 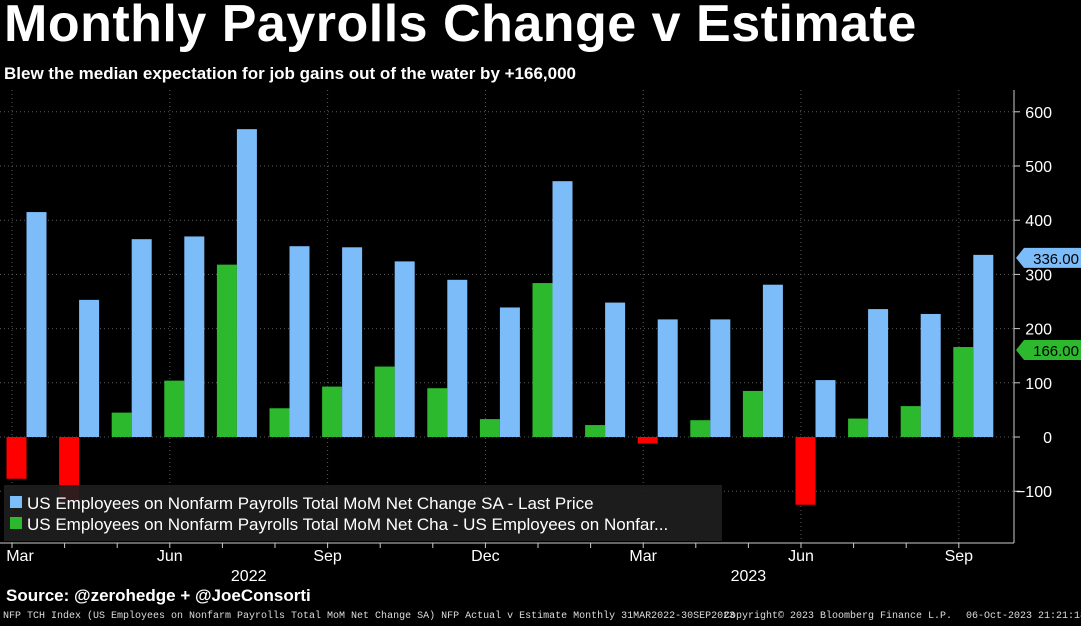 What do you see at coordinates (1056, 351) in the screenshot?
I see `last-value-tag-surprise-text: 166.00` at bounding box center [1056, 351].